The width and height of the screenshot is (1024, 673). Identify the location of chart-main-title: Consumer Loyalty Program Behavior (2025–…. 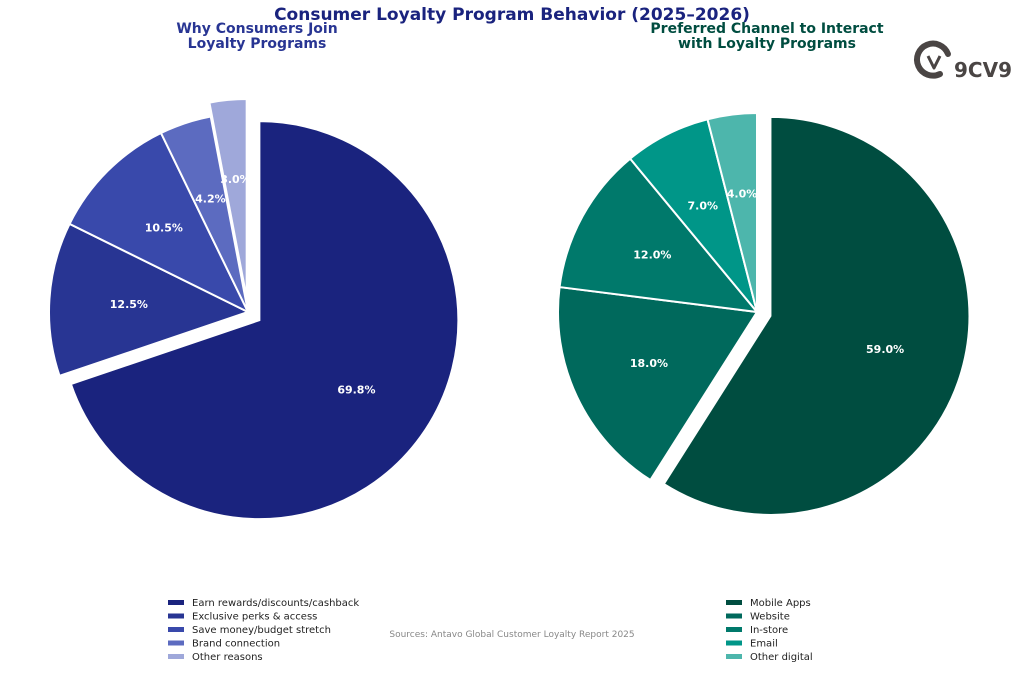
(512, 15).